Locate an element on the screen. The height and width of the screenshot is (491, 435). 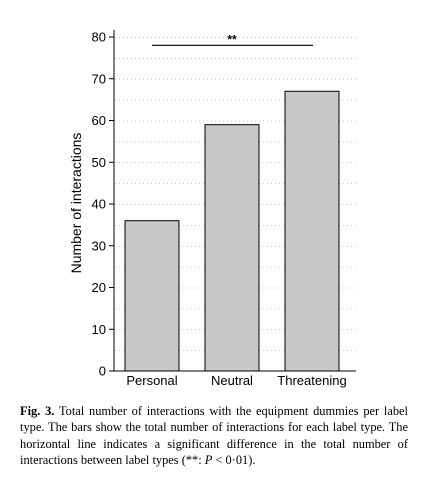
significance-annotation: ** is located at coordinates (232, 39).